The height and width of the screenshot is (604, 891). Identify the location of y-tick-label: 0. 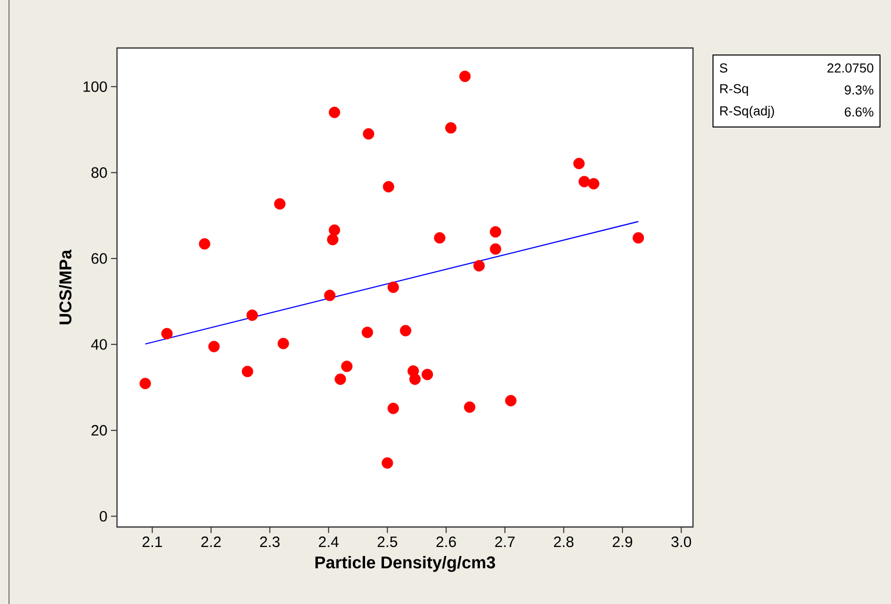
(103, 516).